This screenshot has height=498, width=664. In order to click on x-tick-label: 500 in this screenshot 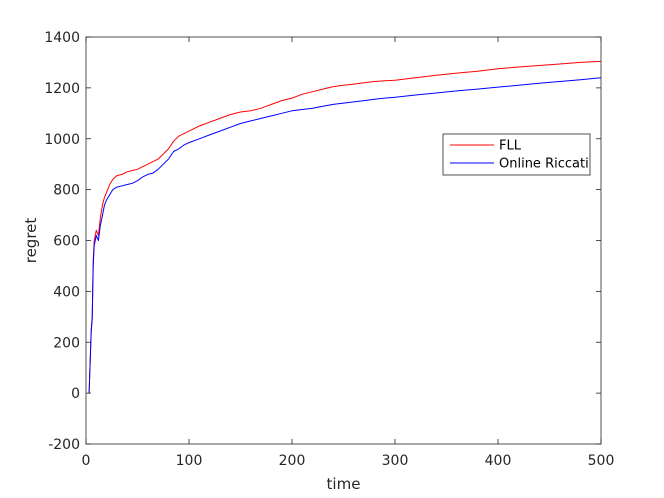, I will do `click(601, 461)`.